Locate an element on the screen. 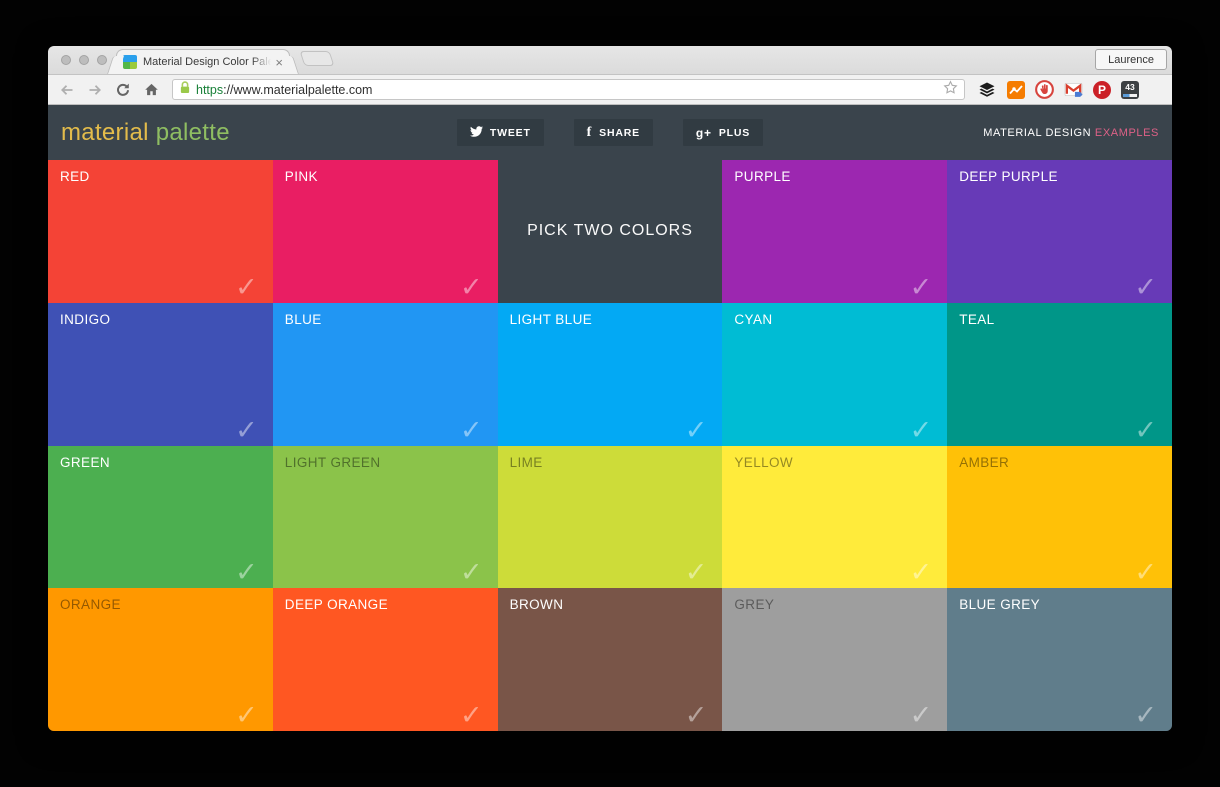  swatch-pink: PINK ✓ is located at coordinates (385, 231).